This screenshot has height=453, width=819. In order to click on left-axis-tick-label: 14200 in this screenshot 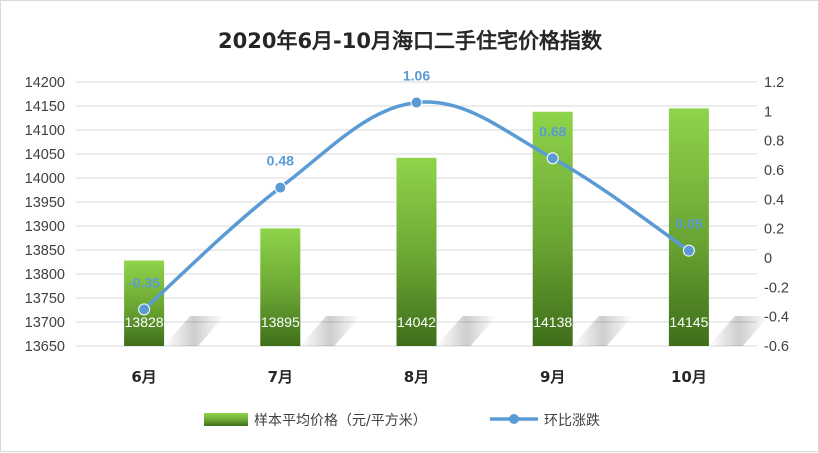, I will do `click(45, 83)`.